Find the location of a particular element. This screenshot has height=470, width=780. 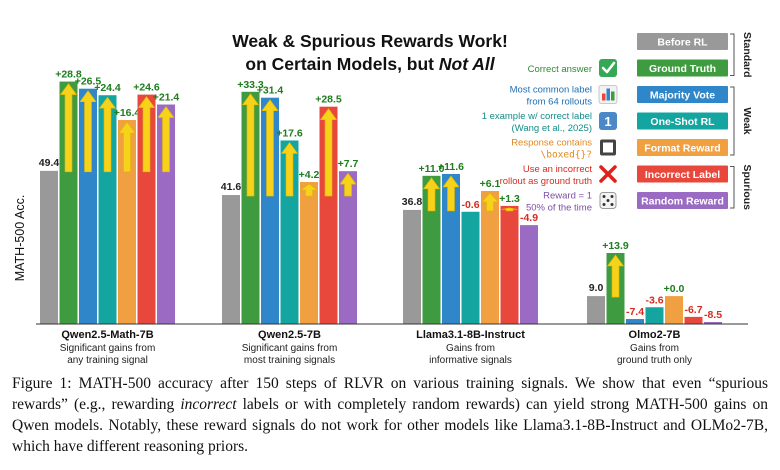

legend-label: Incorrect Label is located at coordinates (682, 175).